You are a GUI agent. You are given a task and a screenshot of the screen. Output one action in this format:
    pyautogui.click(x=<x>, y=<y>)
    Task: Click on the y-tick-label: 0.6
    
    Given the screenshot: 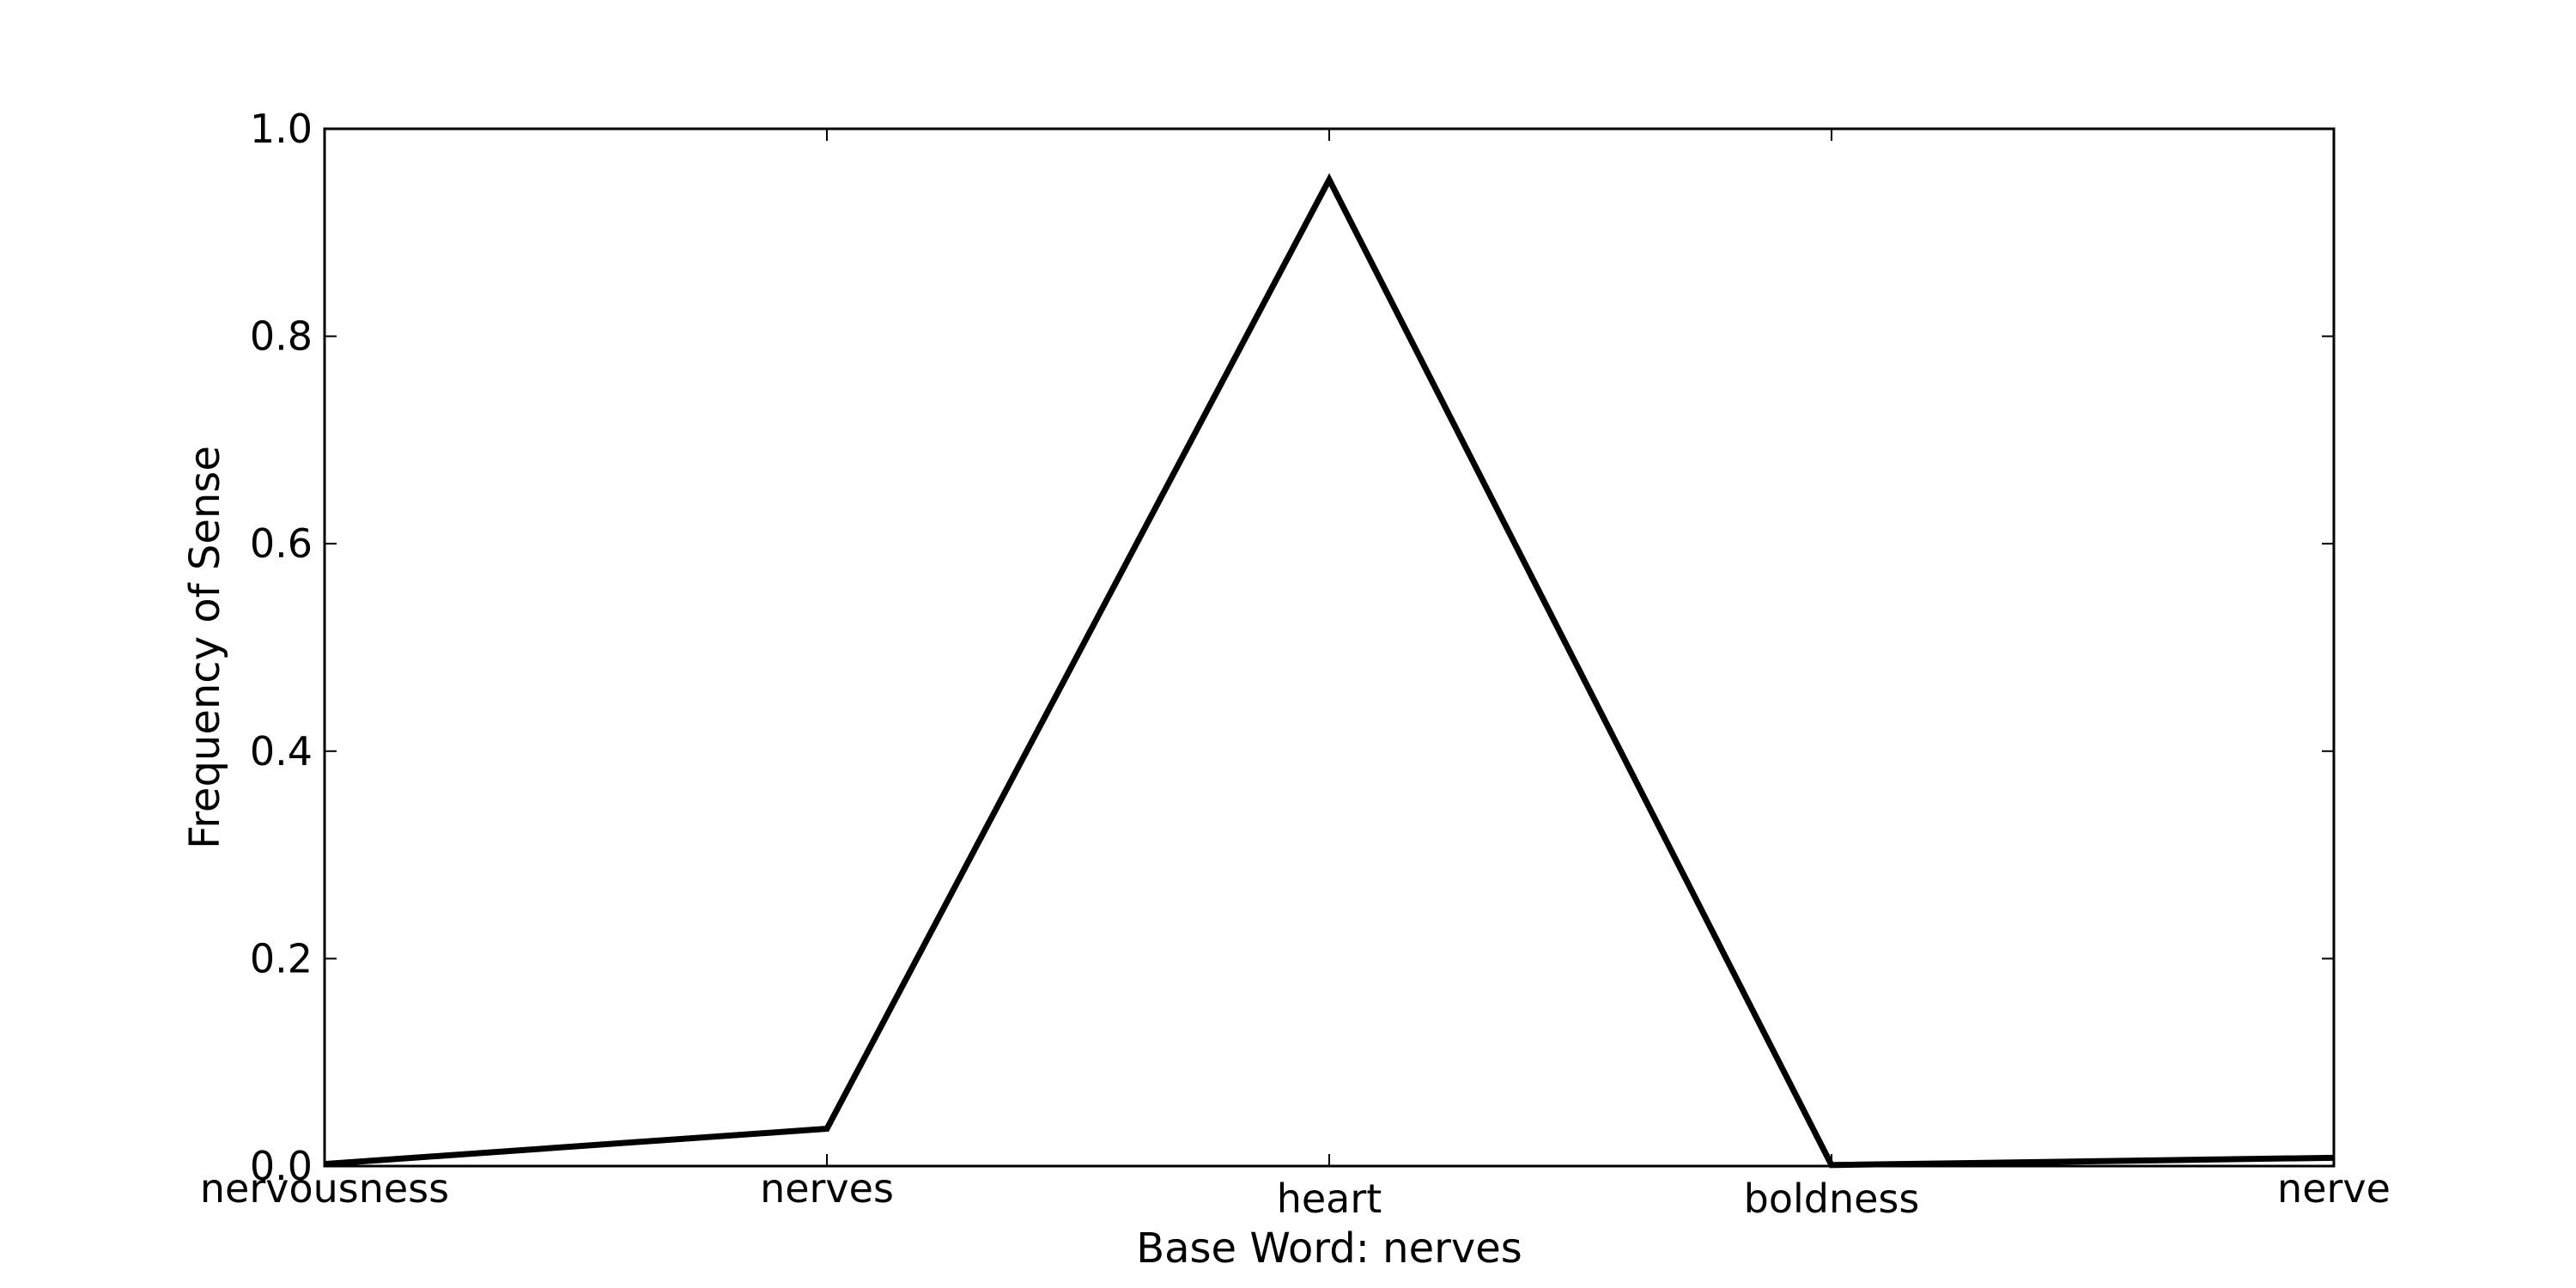 What is the action you would take?
    pyautogui.click(x=281, y=543)
    